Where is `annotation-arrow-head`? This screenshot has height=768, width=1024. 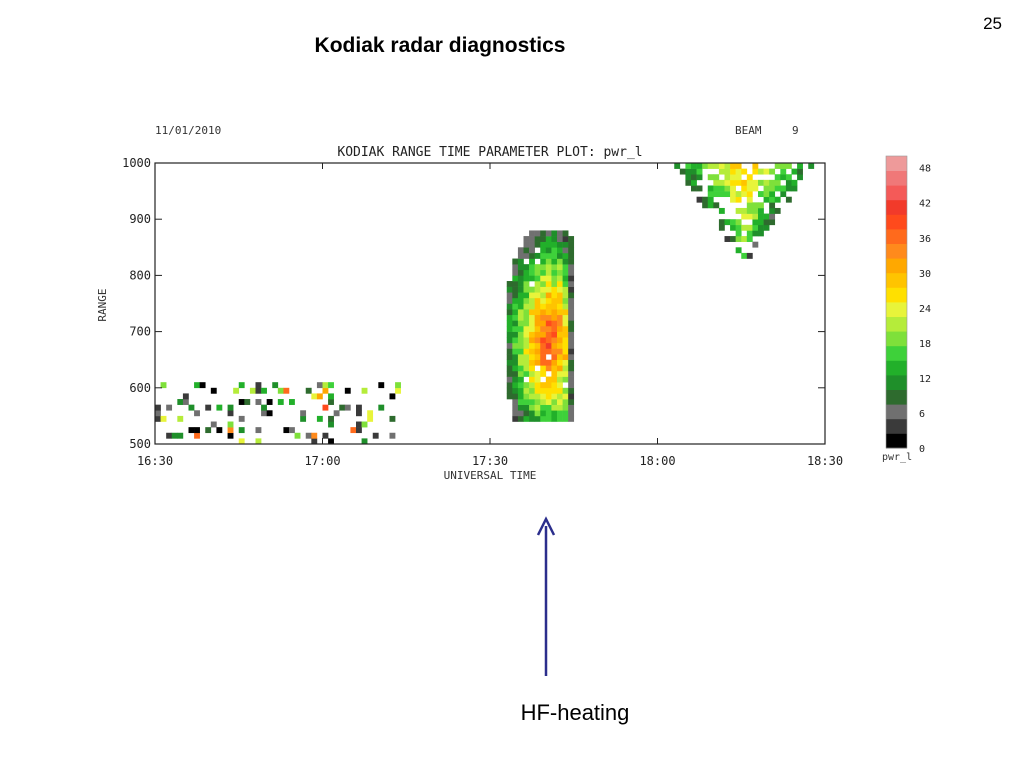 annotation-arrow-head is located at coordinates (546, 526).